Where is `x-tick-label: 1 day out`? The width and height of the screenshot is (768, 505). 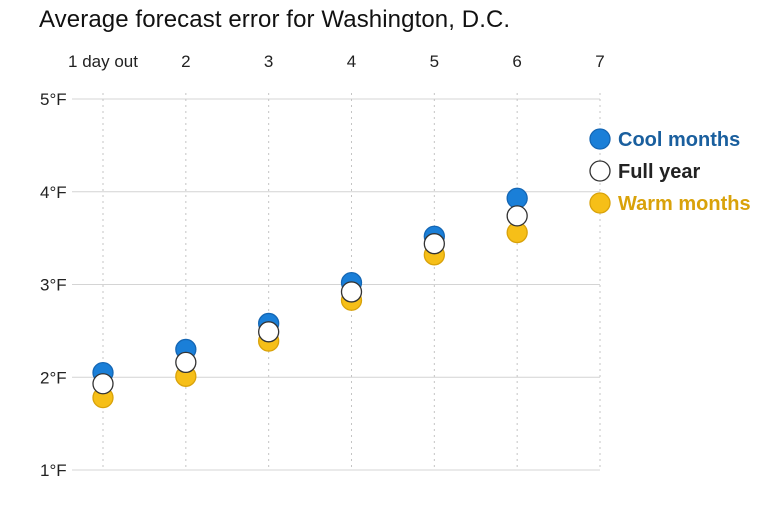
x-tick-label: 1 day out is located at coordinates (103, 61).